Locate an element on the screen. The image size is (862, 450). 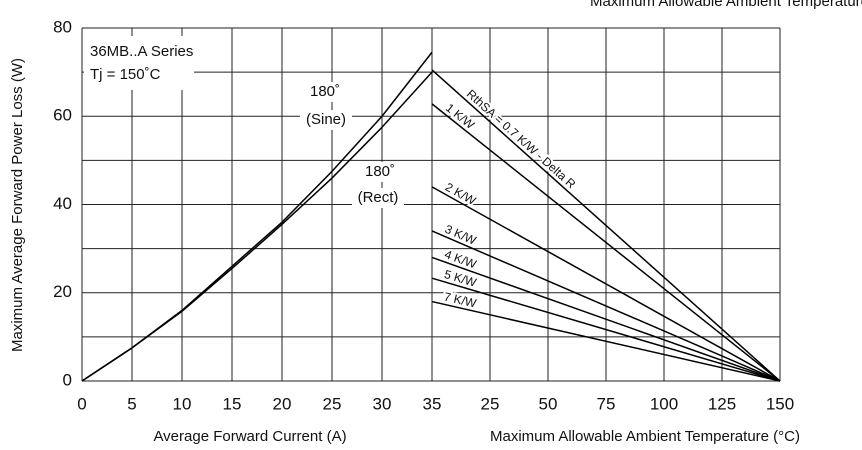
annotation: 36MB..A Series is located at coordinates (141, 51).